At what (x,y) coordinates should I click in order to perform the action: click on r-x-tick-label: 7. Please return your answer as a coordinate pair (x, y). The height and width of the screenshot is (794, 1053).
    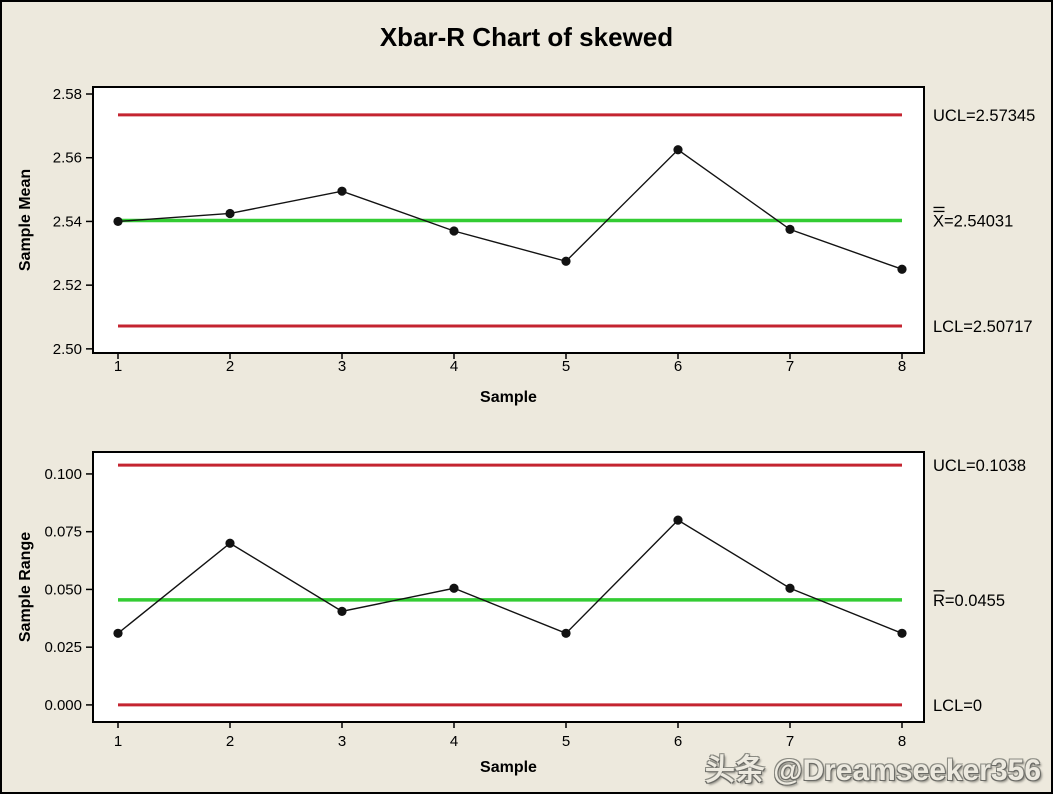
    Looking at the image, I should click on (790, 741).